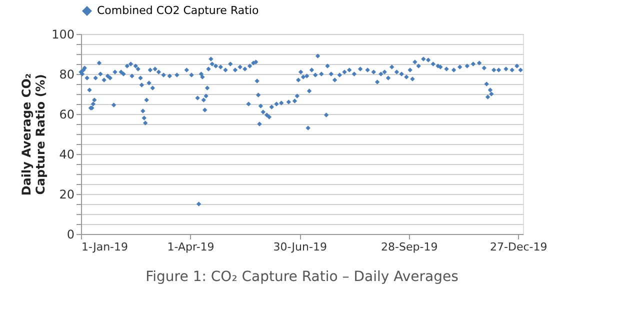 This screenshot has height=328, width=624. I want to click on y-tick-label: 100, so click(63, 35).